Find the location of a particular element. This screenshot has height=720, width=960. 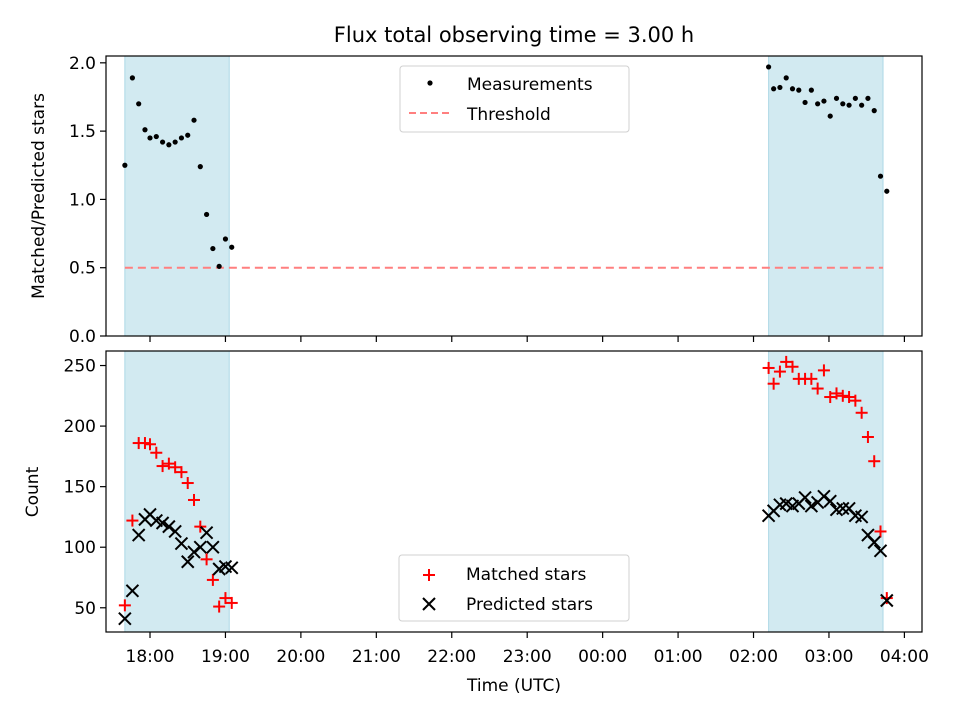

x-tick-label: 00:00 is located at coordinates (602, 657).